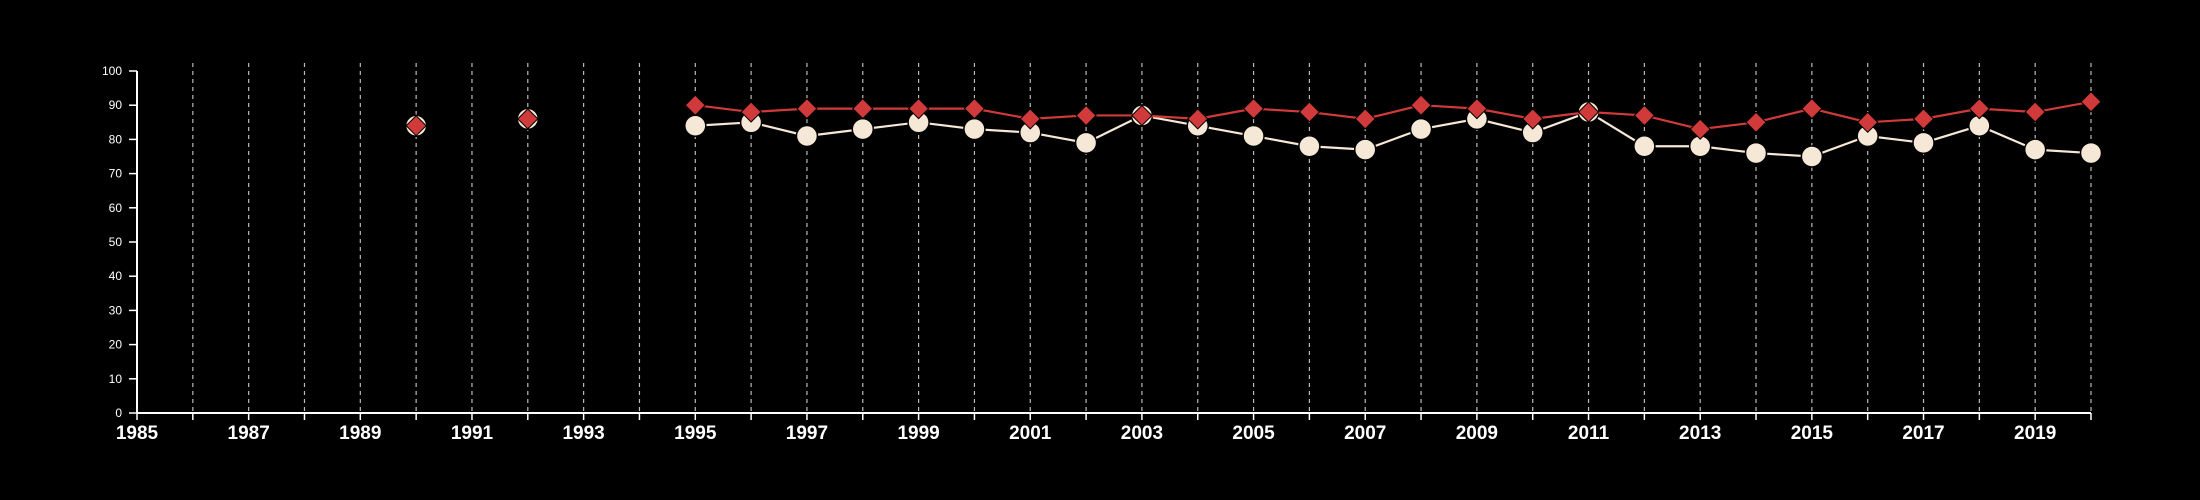 The height and width of the screenshot is (500, 2200). I want to click on x-tick-label: 2017, so click(1923, 433).